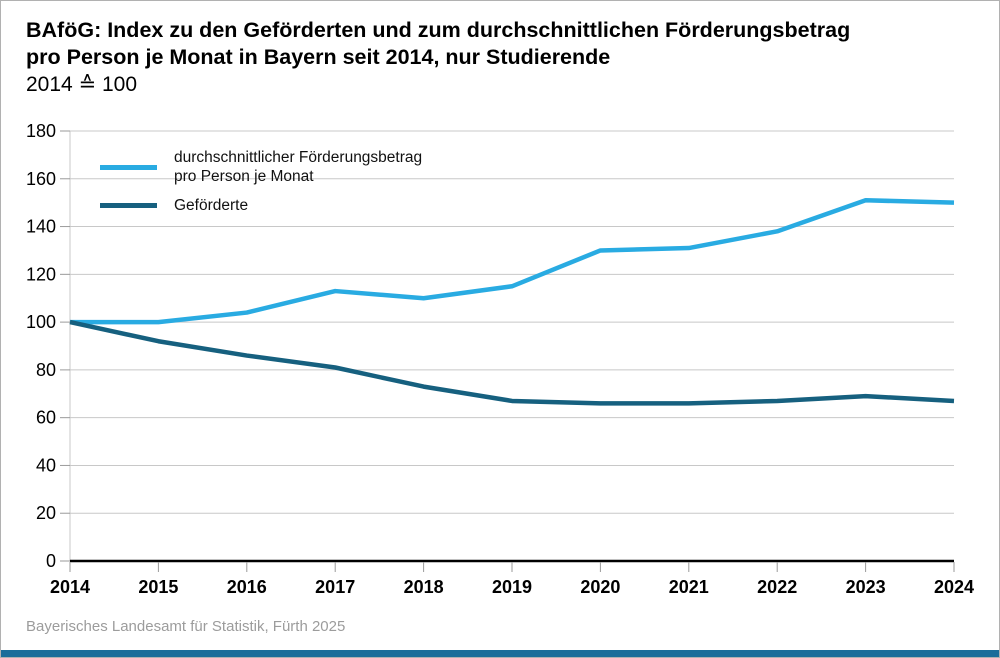 Image resolution: width=1000 pixels, height=658 pixels. Describe the element at coordinates (244, 176) in the screenshot. I see `legend-label-betrag-line-2: pro Person je Monat` at that location.